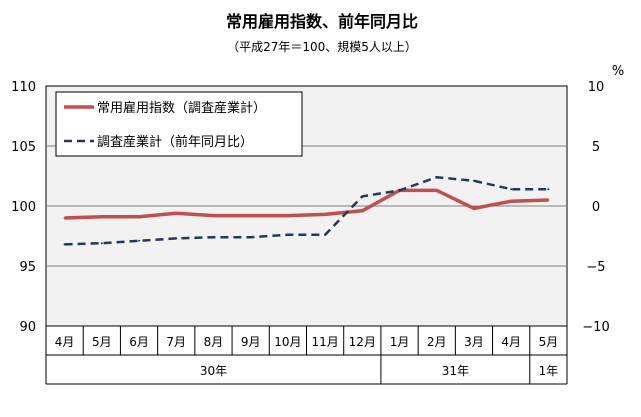  Describe the element at coordinates (596, 147) in the screenshot. I see `right-axis-tick-label: 5` at that location.